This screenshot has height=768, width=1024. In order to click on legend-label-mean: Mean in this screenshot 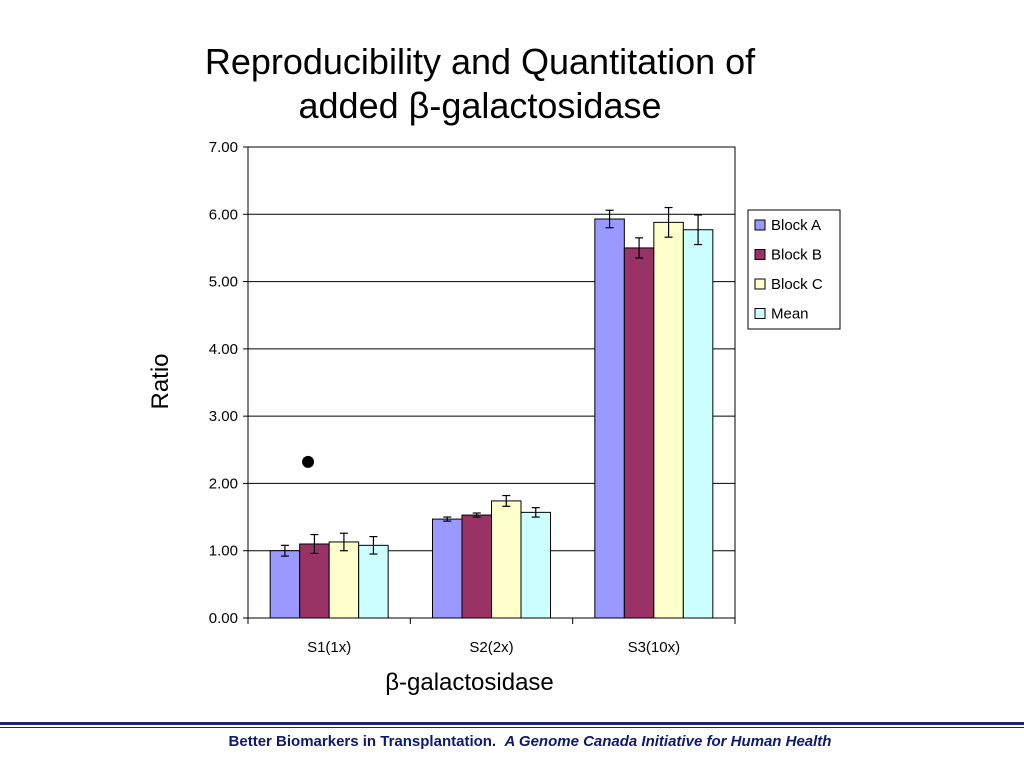, I will do `click(790, 314)`.